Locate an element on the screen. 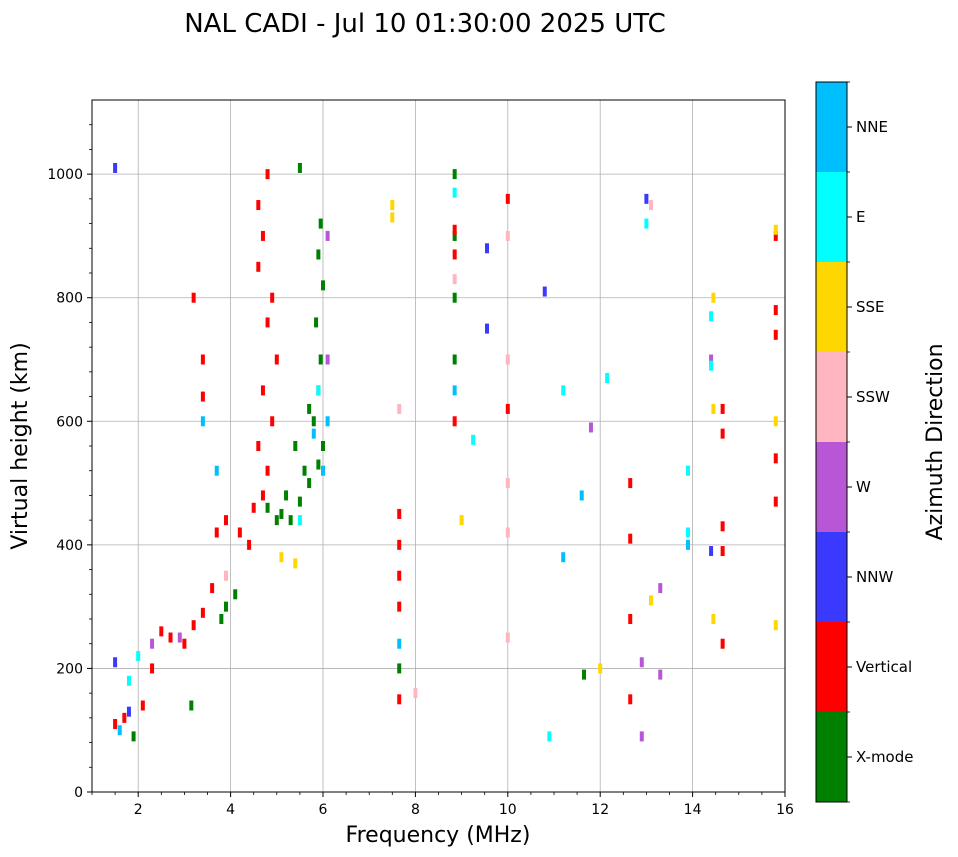  colorbar-frame is located at coordinates (831, 442).